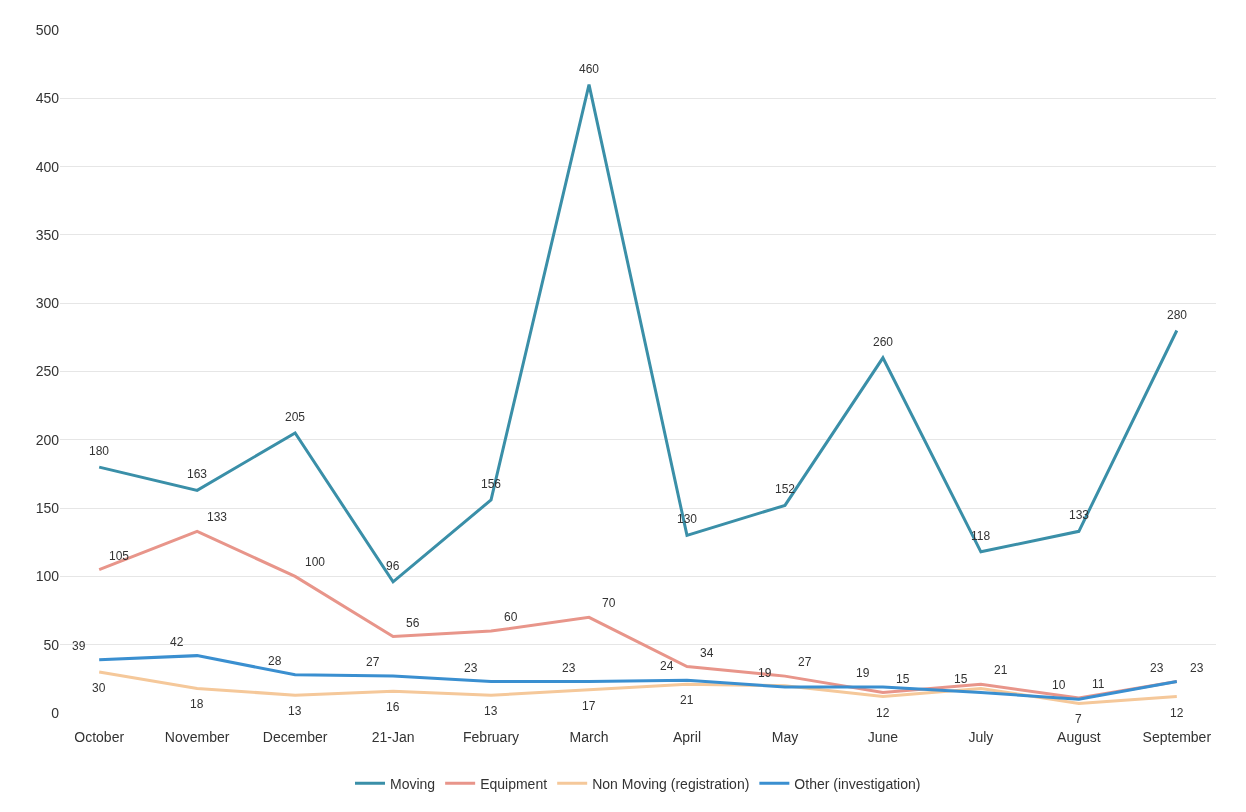 The width and height of the screenshot is (1246, 812). Describe the element at coordinates (686, 737) in the screenshot. I see `x-tick-label: April` at that location.